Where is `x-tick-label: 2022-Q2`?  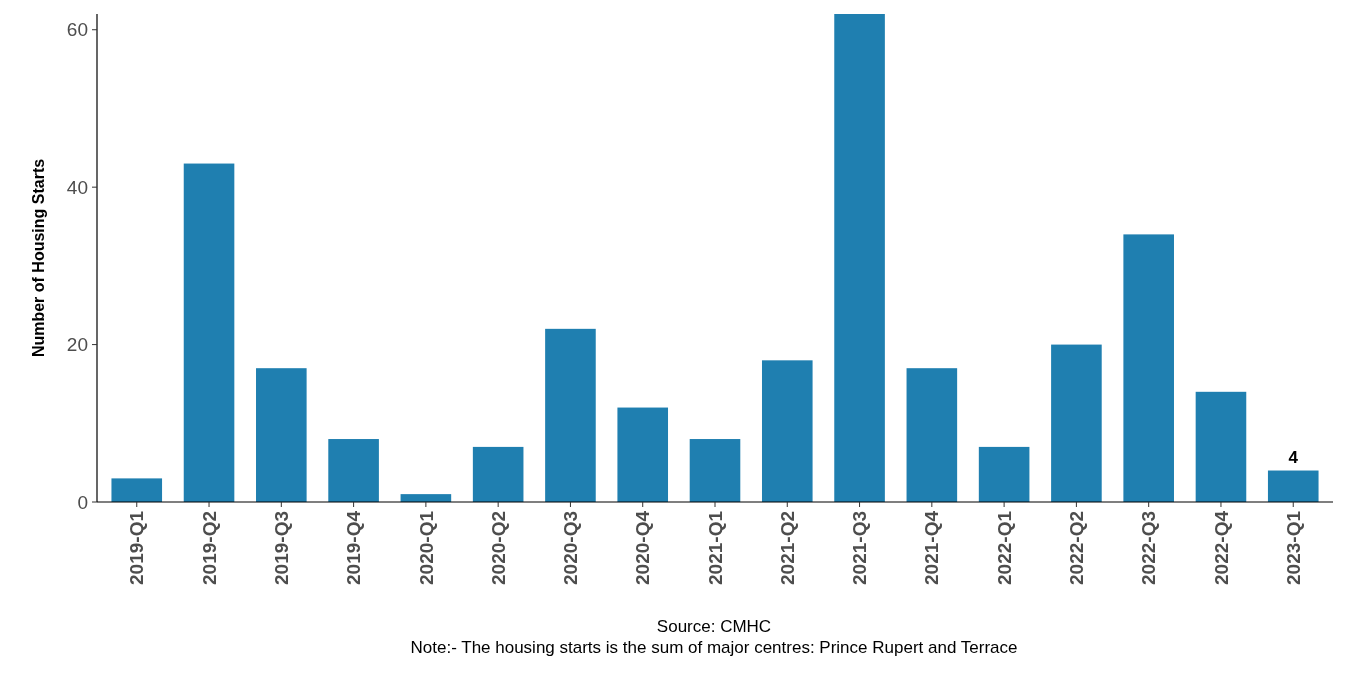
x-tick-label: 2022-Q2 is located at coordinates (1077, 548).